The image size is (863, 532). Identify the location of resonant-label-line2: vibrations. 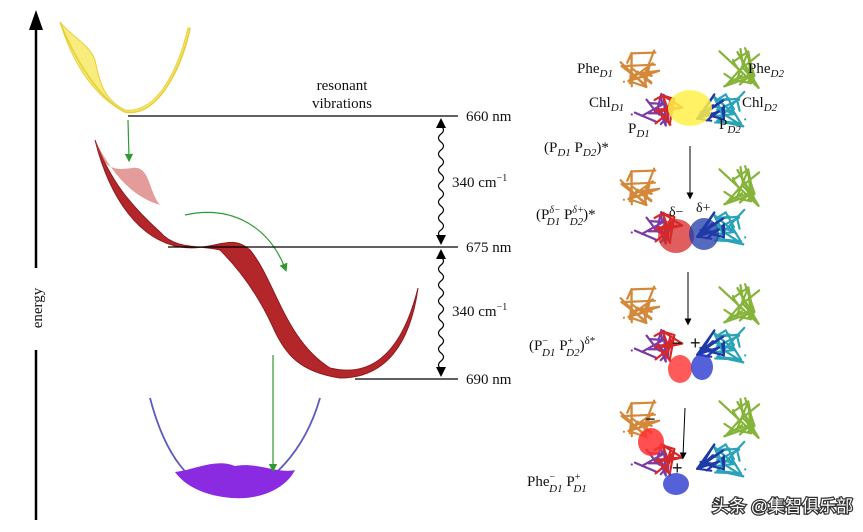
(342, 104).